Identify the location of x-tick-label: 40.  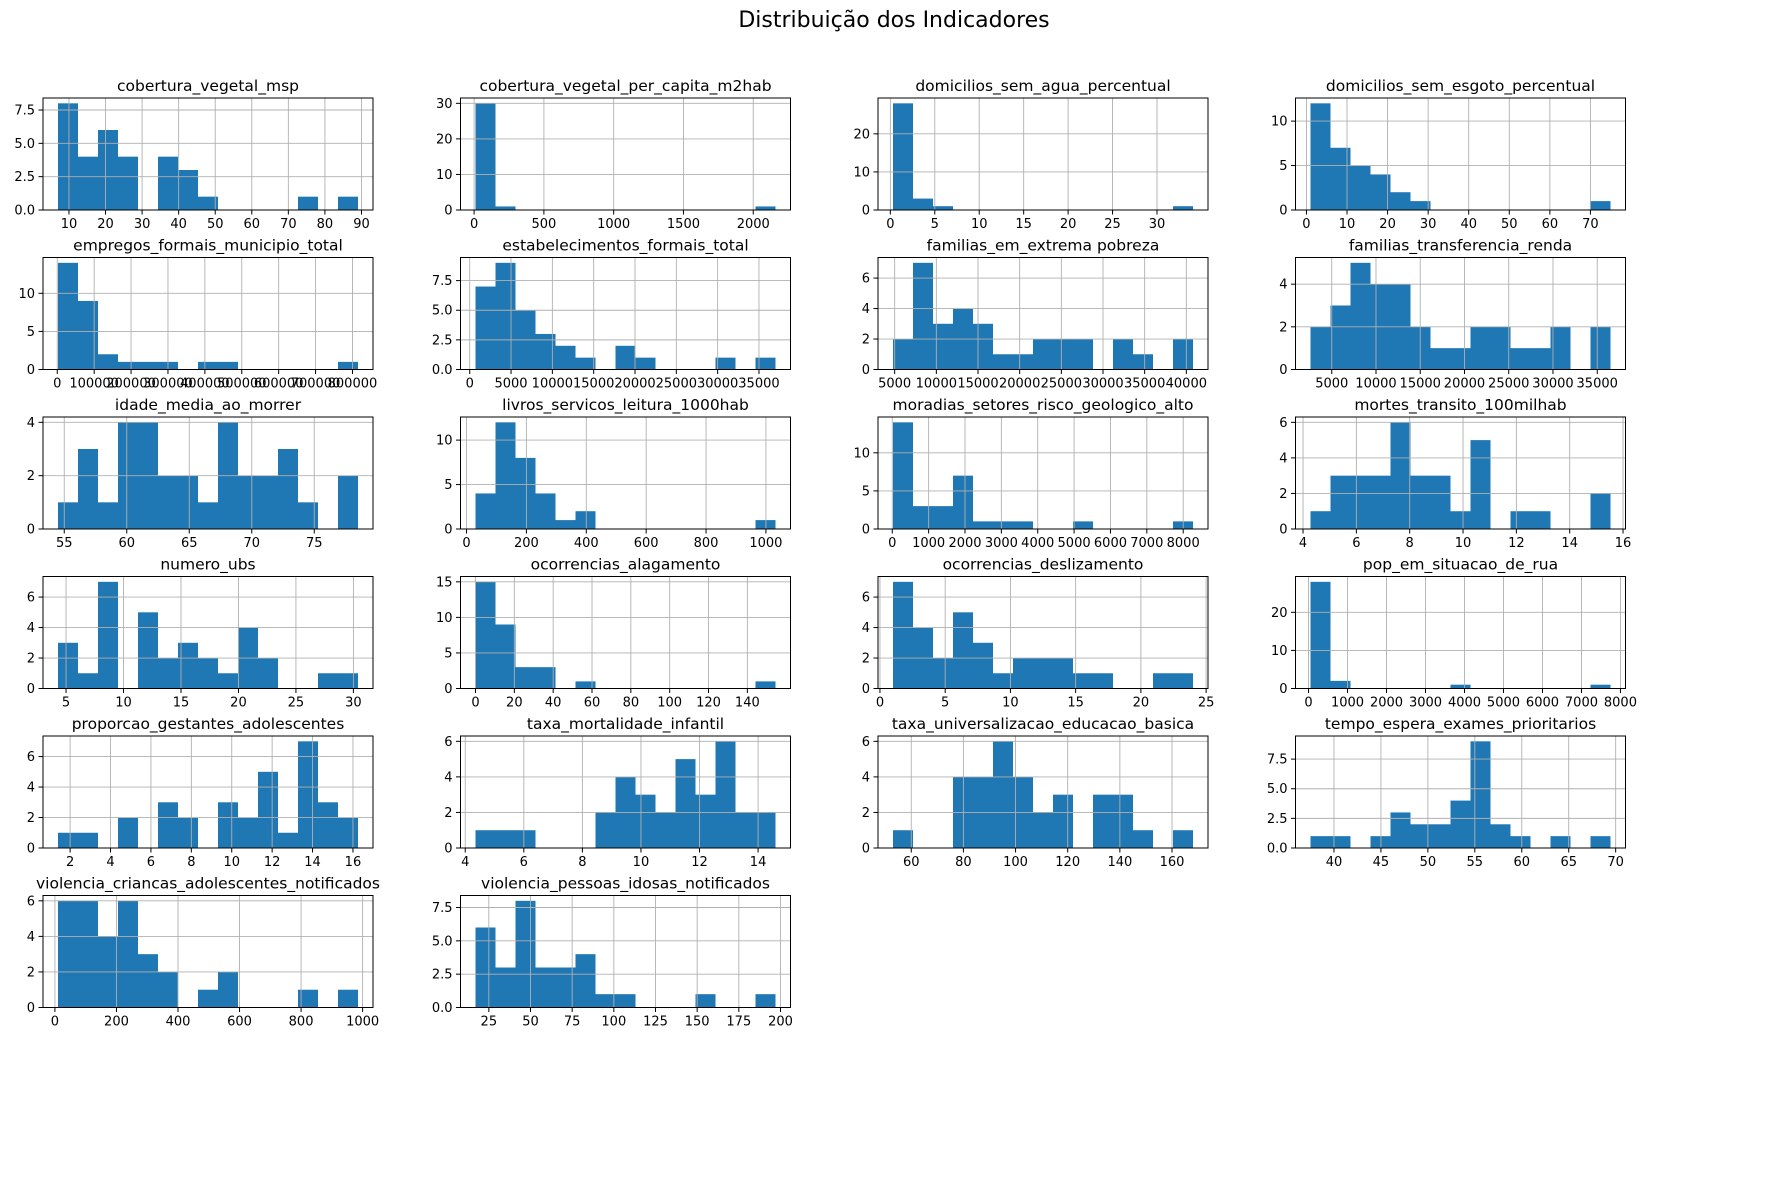
(178, 224).